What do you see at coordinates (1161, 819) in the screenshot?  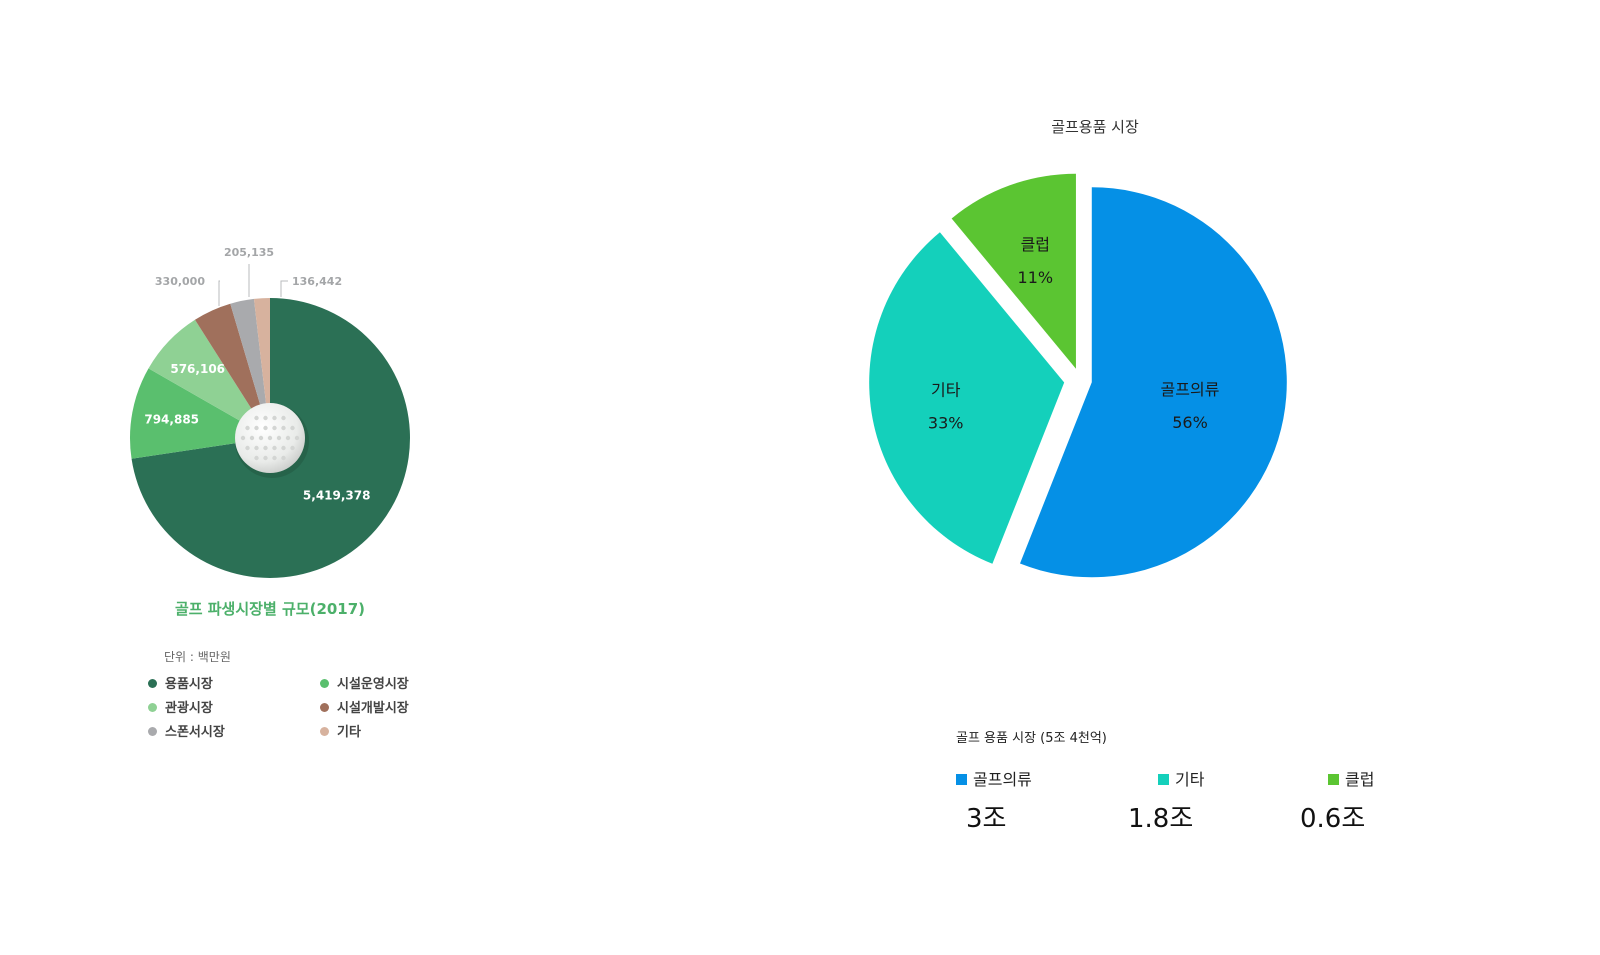 I see `amount-value: 1.8조` at bounding box center [1161, 819].